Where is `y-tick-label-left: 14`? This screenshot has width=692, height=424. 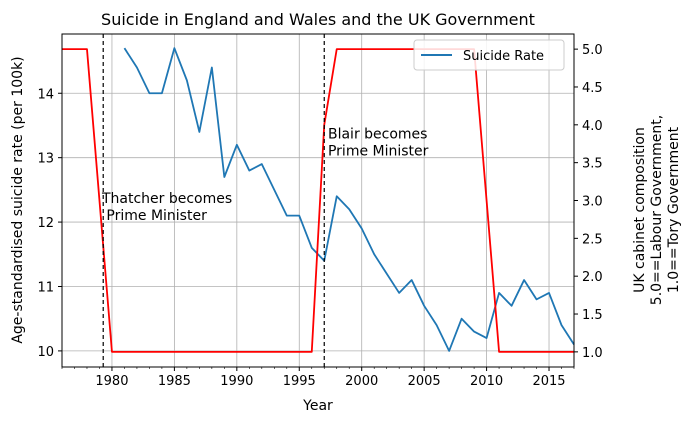
y-tick-label-left: 14 is located at coordinates (45, 94).